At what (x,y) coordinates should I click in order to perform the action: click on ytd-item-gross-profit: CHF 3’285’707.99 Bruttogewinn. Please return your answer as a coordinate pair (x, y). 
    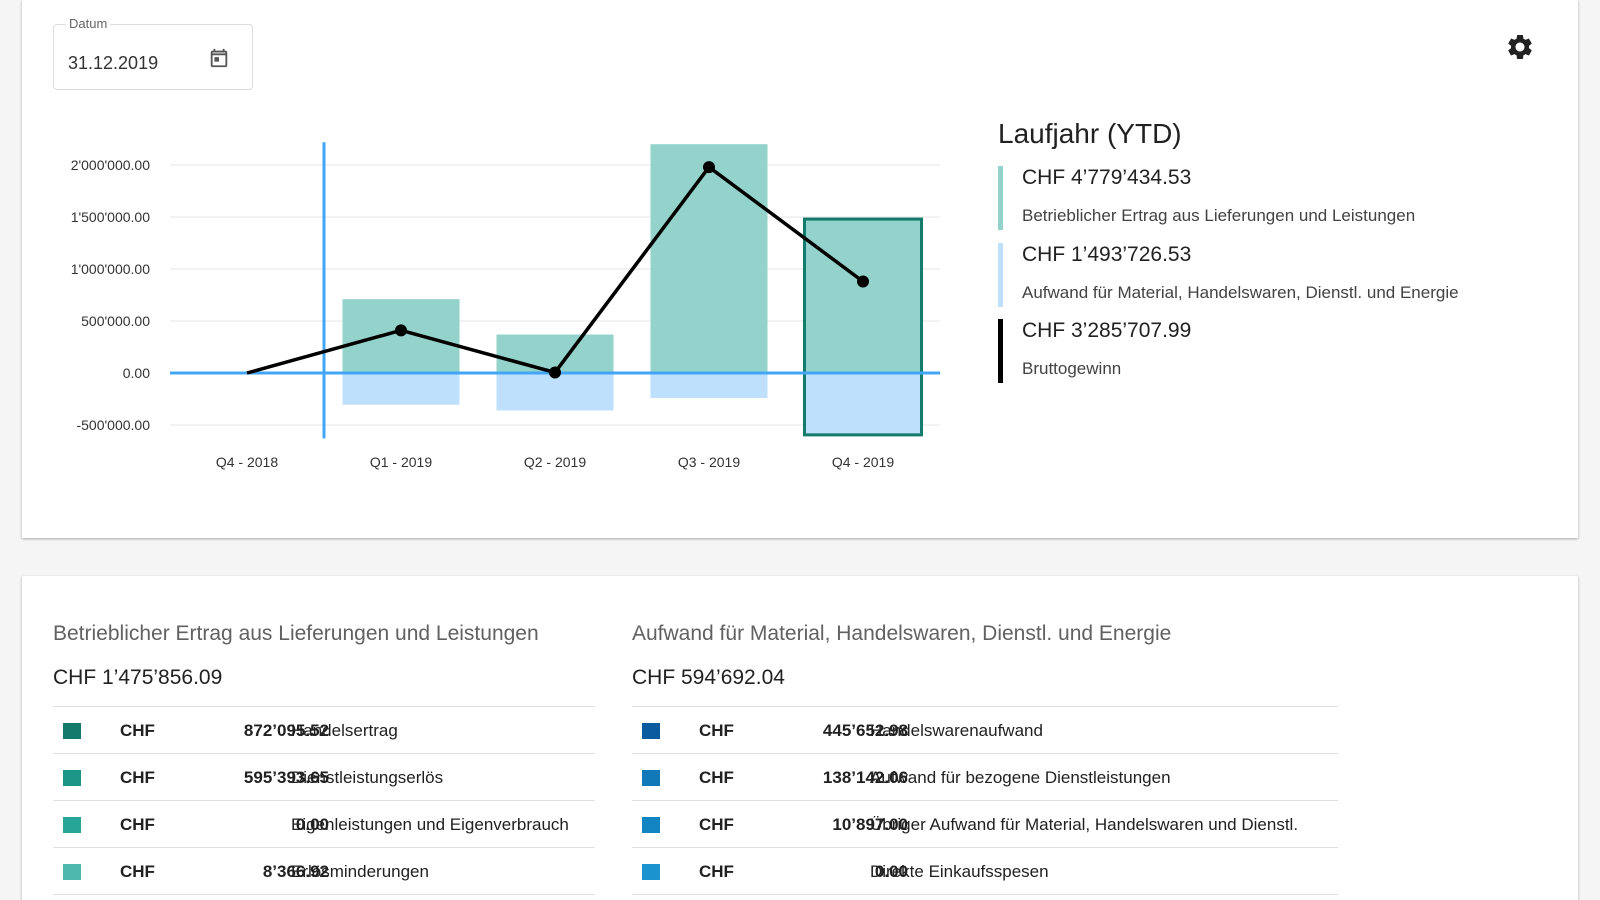
    Looking at the image, I should click on (1268, 351).